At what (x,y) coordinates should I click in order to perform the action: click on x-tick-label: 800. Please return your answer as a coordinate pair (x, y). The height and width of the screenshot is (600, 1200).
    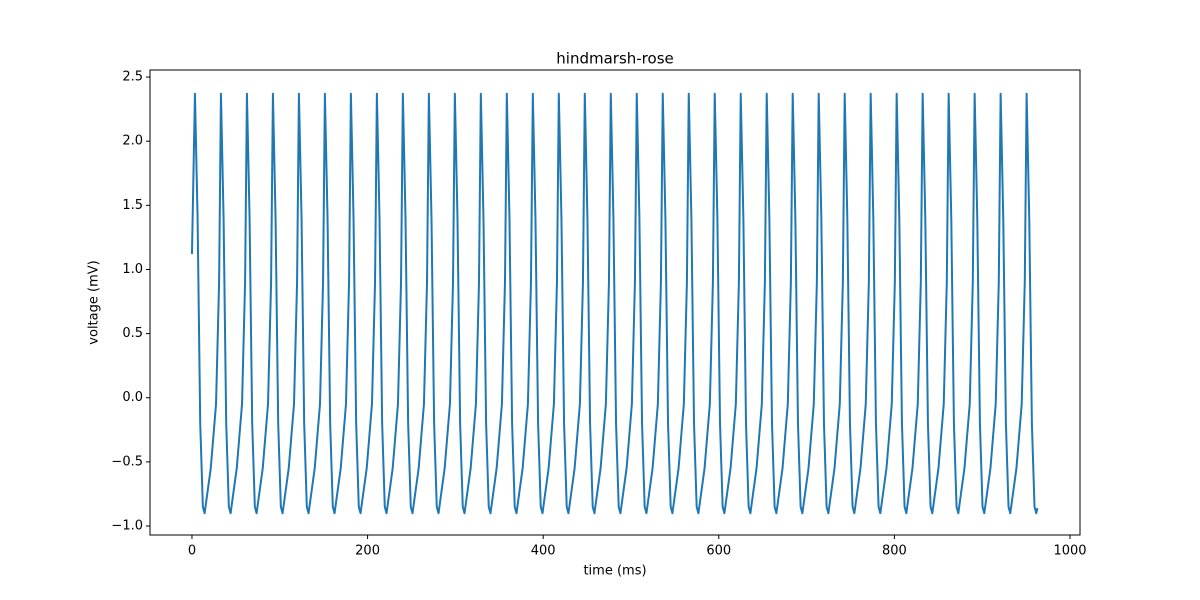
    Looking at the image, I should click on (894, 551).